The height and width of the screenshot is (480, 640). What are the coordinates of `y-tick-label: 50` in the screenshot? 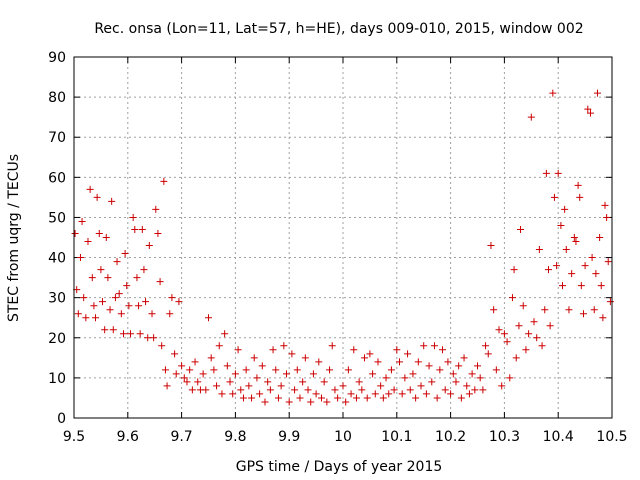 It's located at (57, 218).